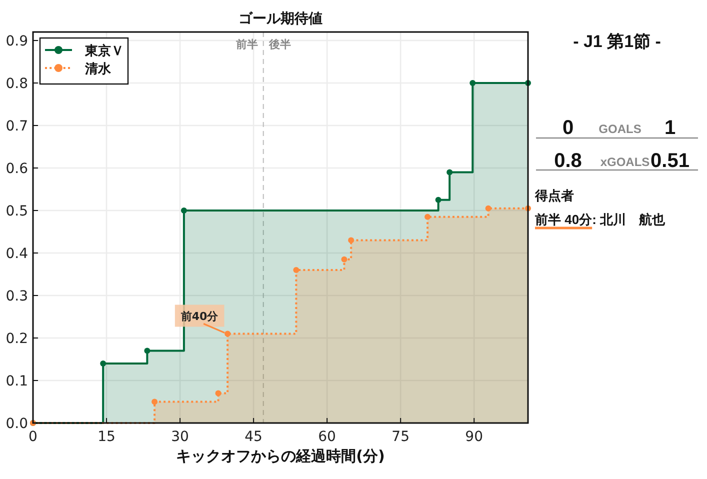 This screenshot has height=479, width=707. Describe the element at coordinates (554, 195) in the screenshot. I see `text: 得点者` at that location.